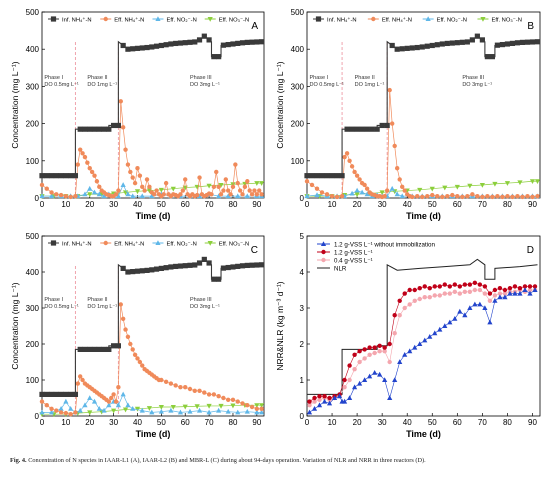  Describe the element at coordinates (422, 351) in the screenshot. I see `nrr-1-2-without-immobilization-series` at that location.